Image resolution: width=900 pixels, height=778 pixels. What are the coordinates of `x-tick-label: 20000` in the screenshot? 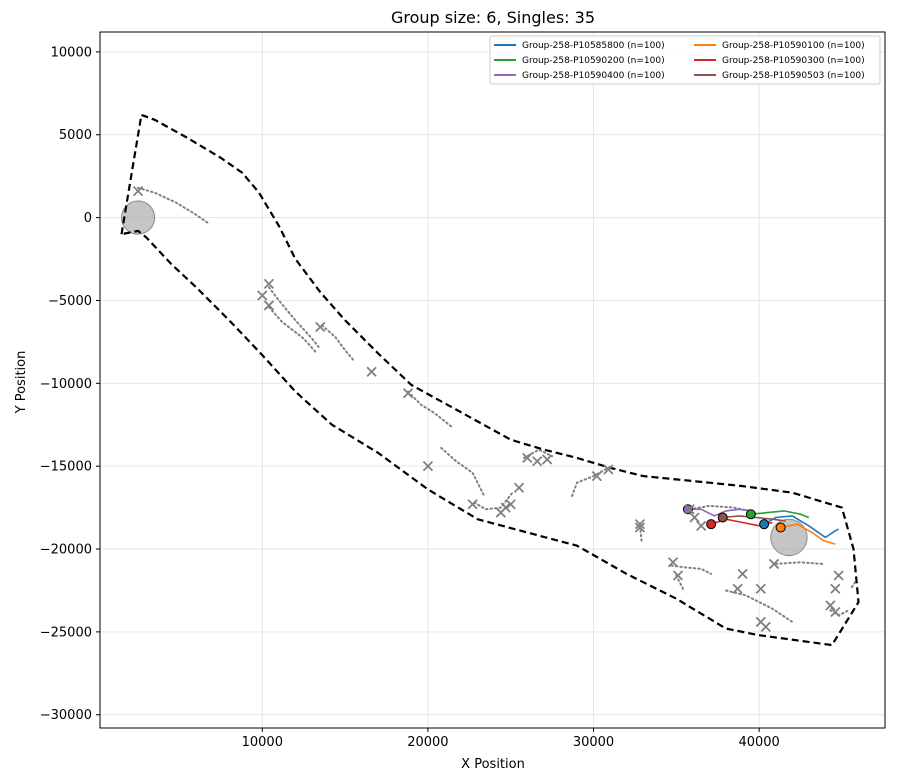 It's located at (427, 742).